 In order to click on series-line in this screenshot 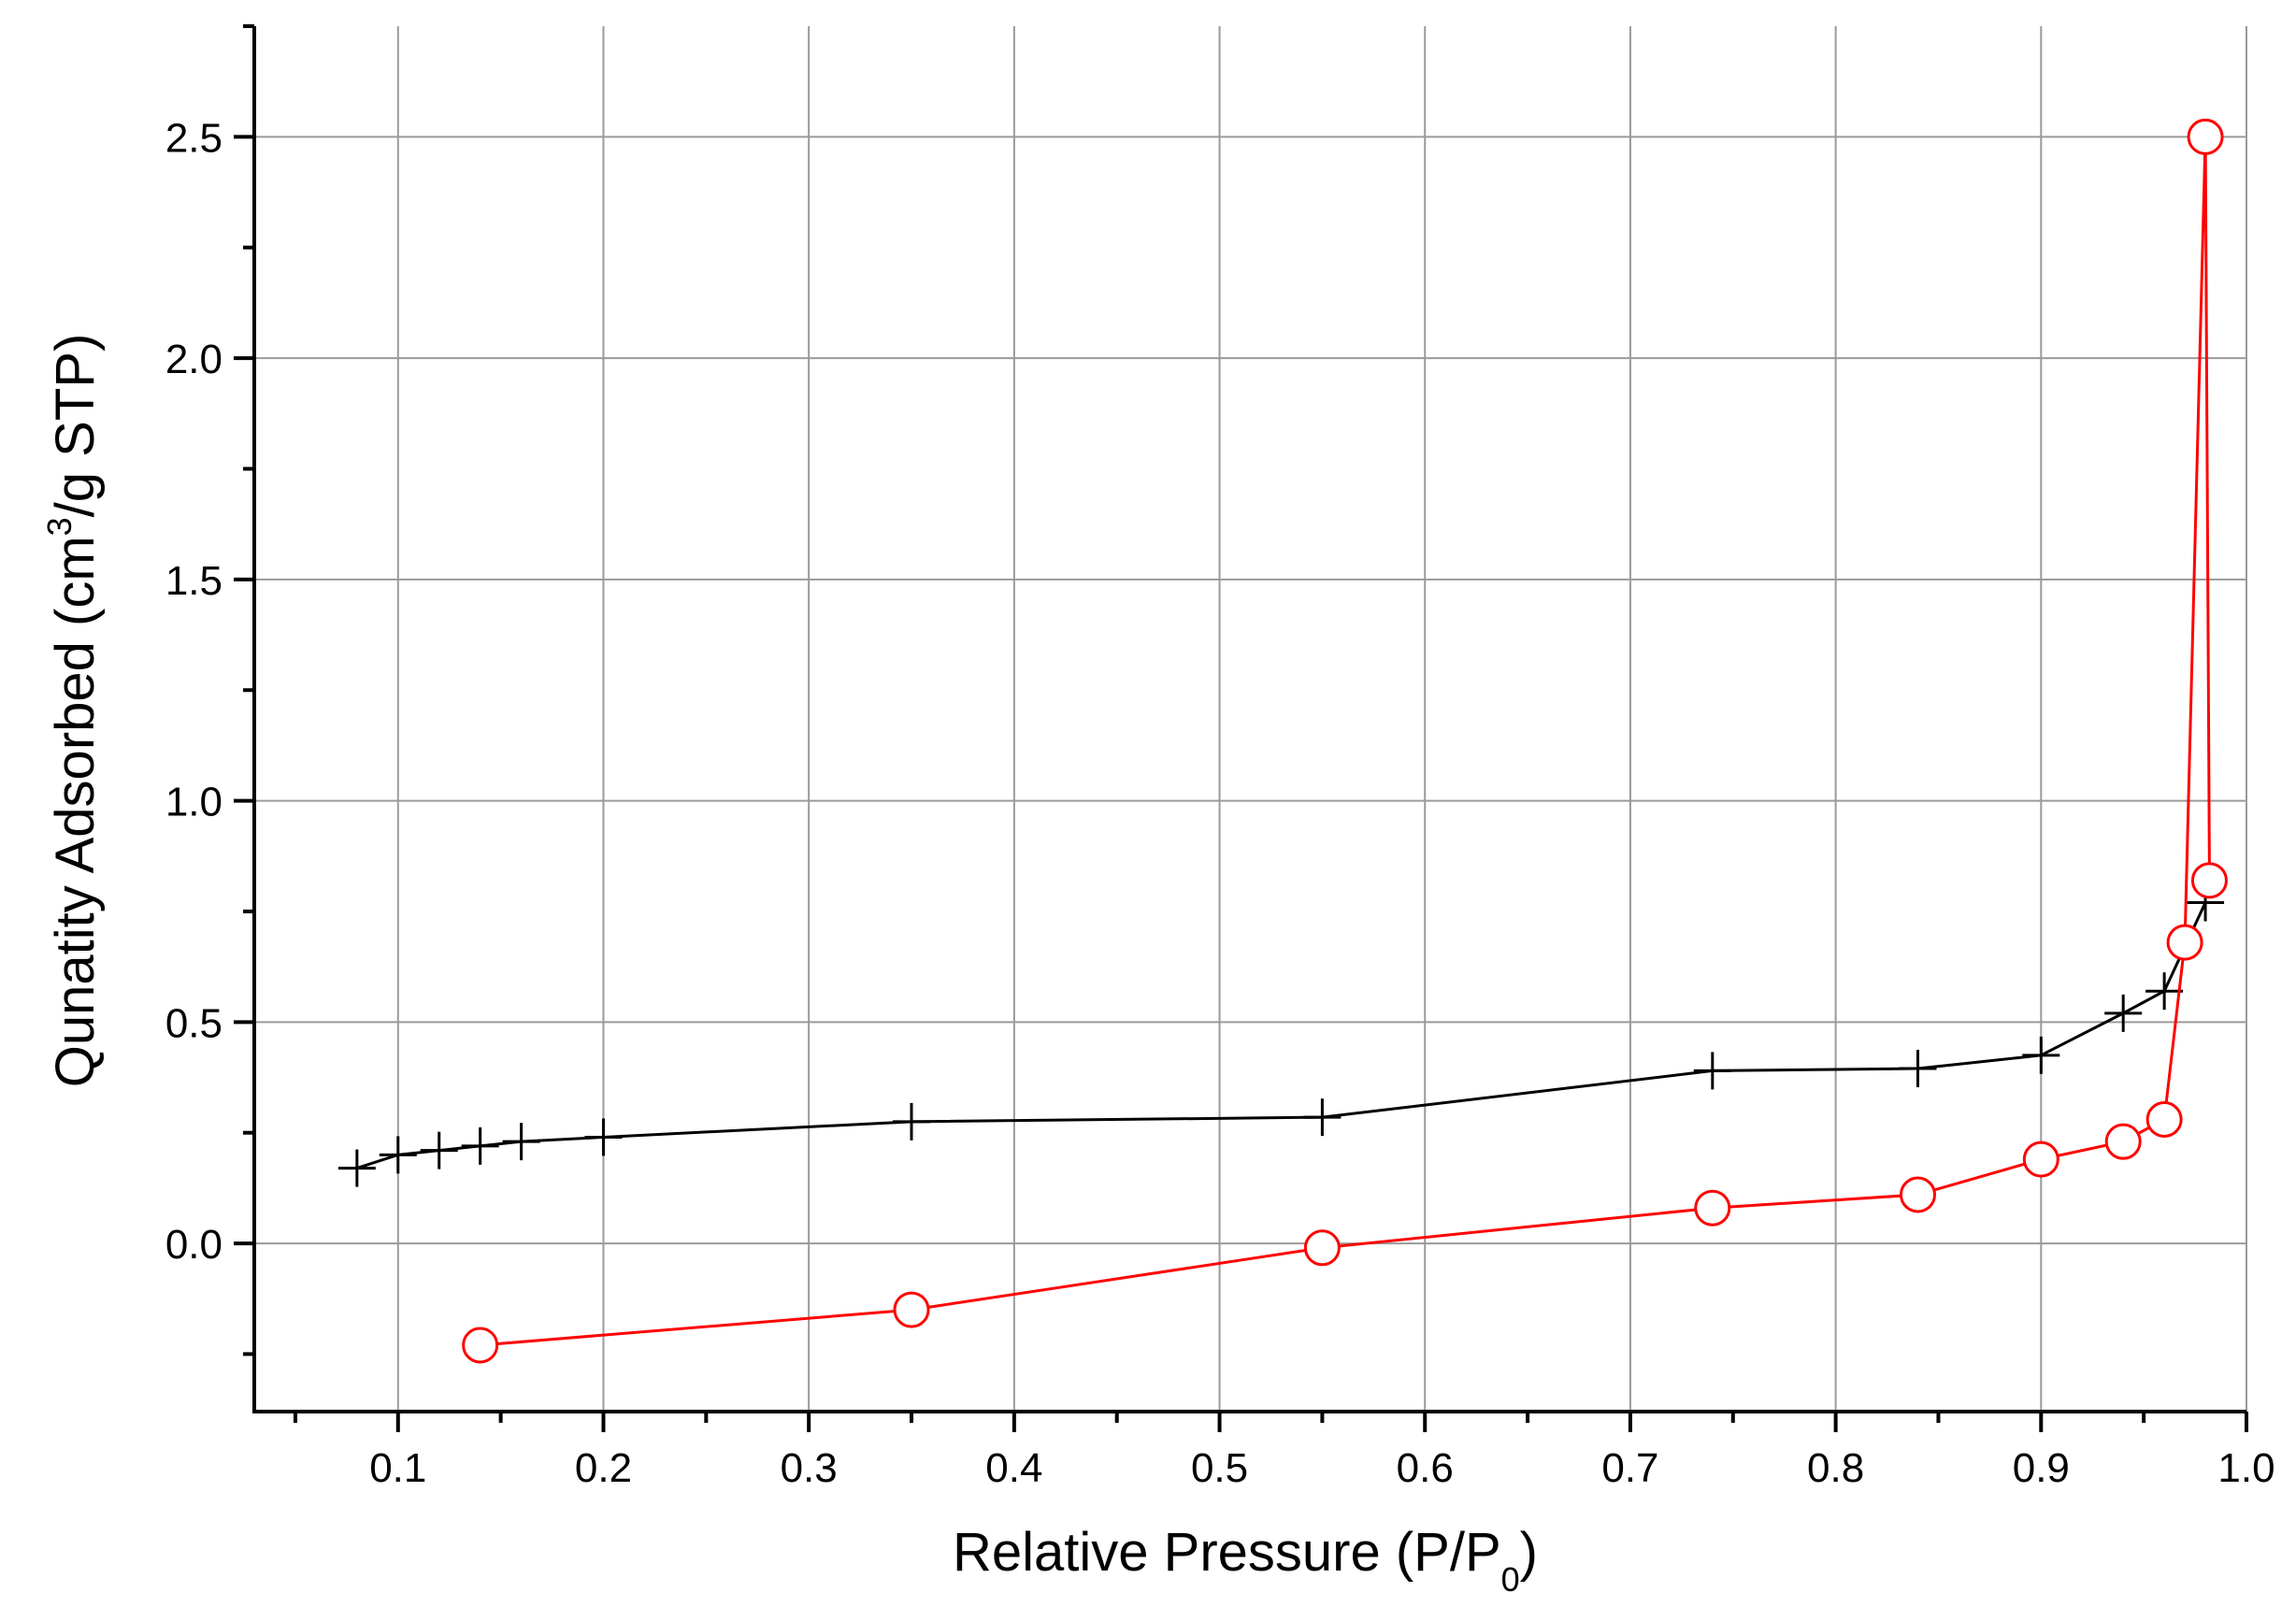, I will do `click(1281, 1035)`.